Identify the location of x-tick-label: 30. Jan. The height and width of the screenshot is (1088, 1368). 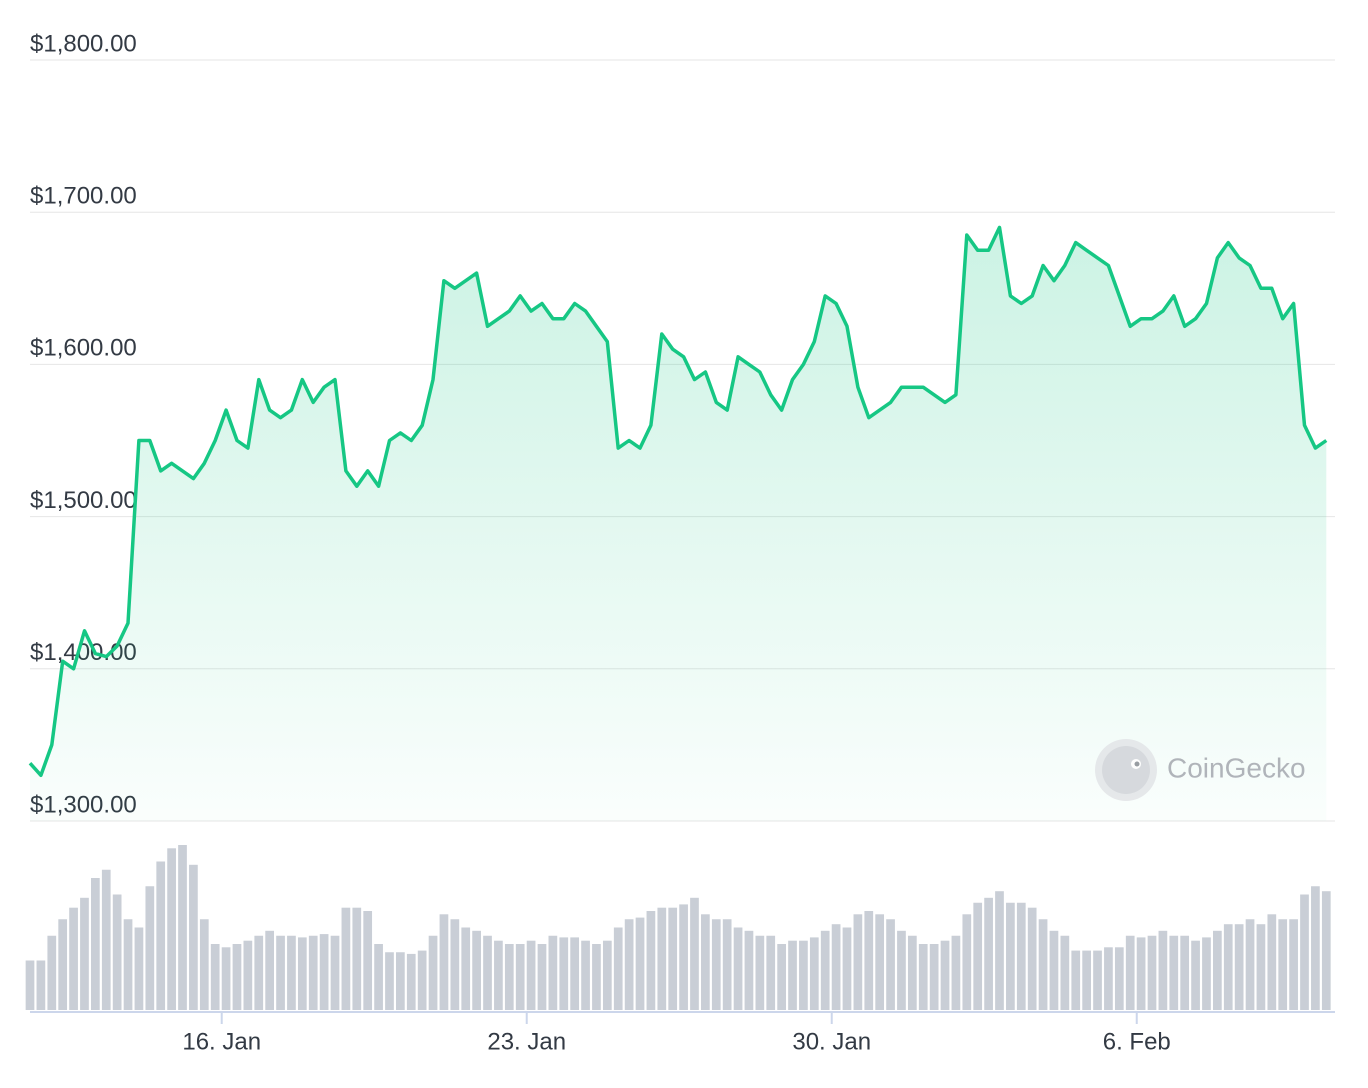
(831, 1041).